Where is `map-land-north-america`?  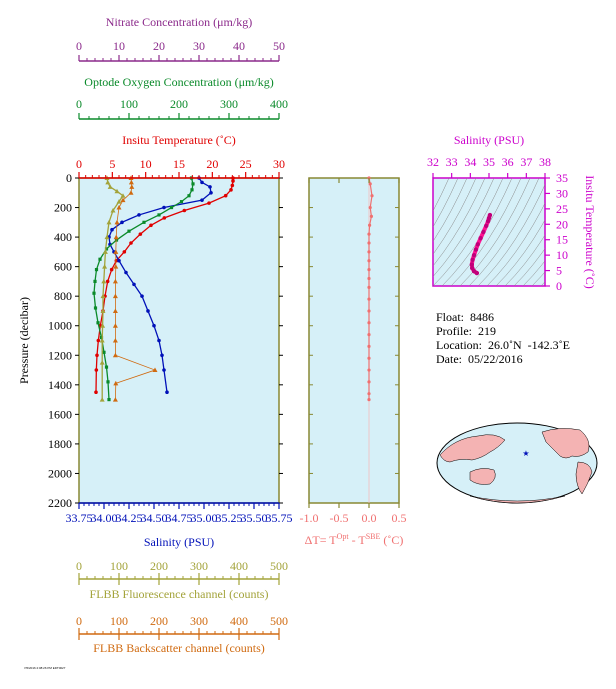 map-land-north-america is located at coordinates (565, 443).